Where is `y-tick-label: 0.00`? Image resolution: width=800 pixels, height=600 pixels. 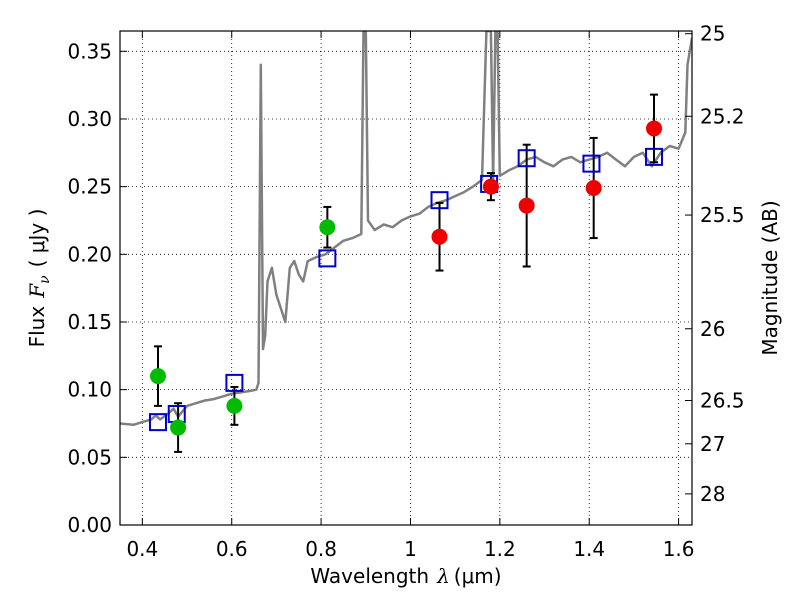
y-tick-label: 0.00 is located at coordinates (89, 525).